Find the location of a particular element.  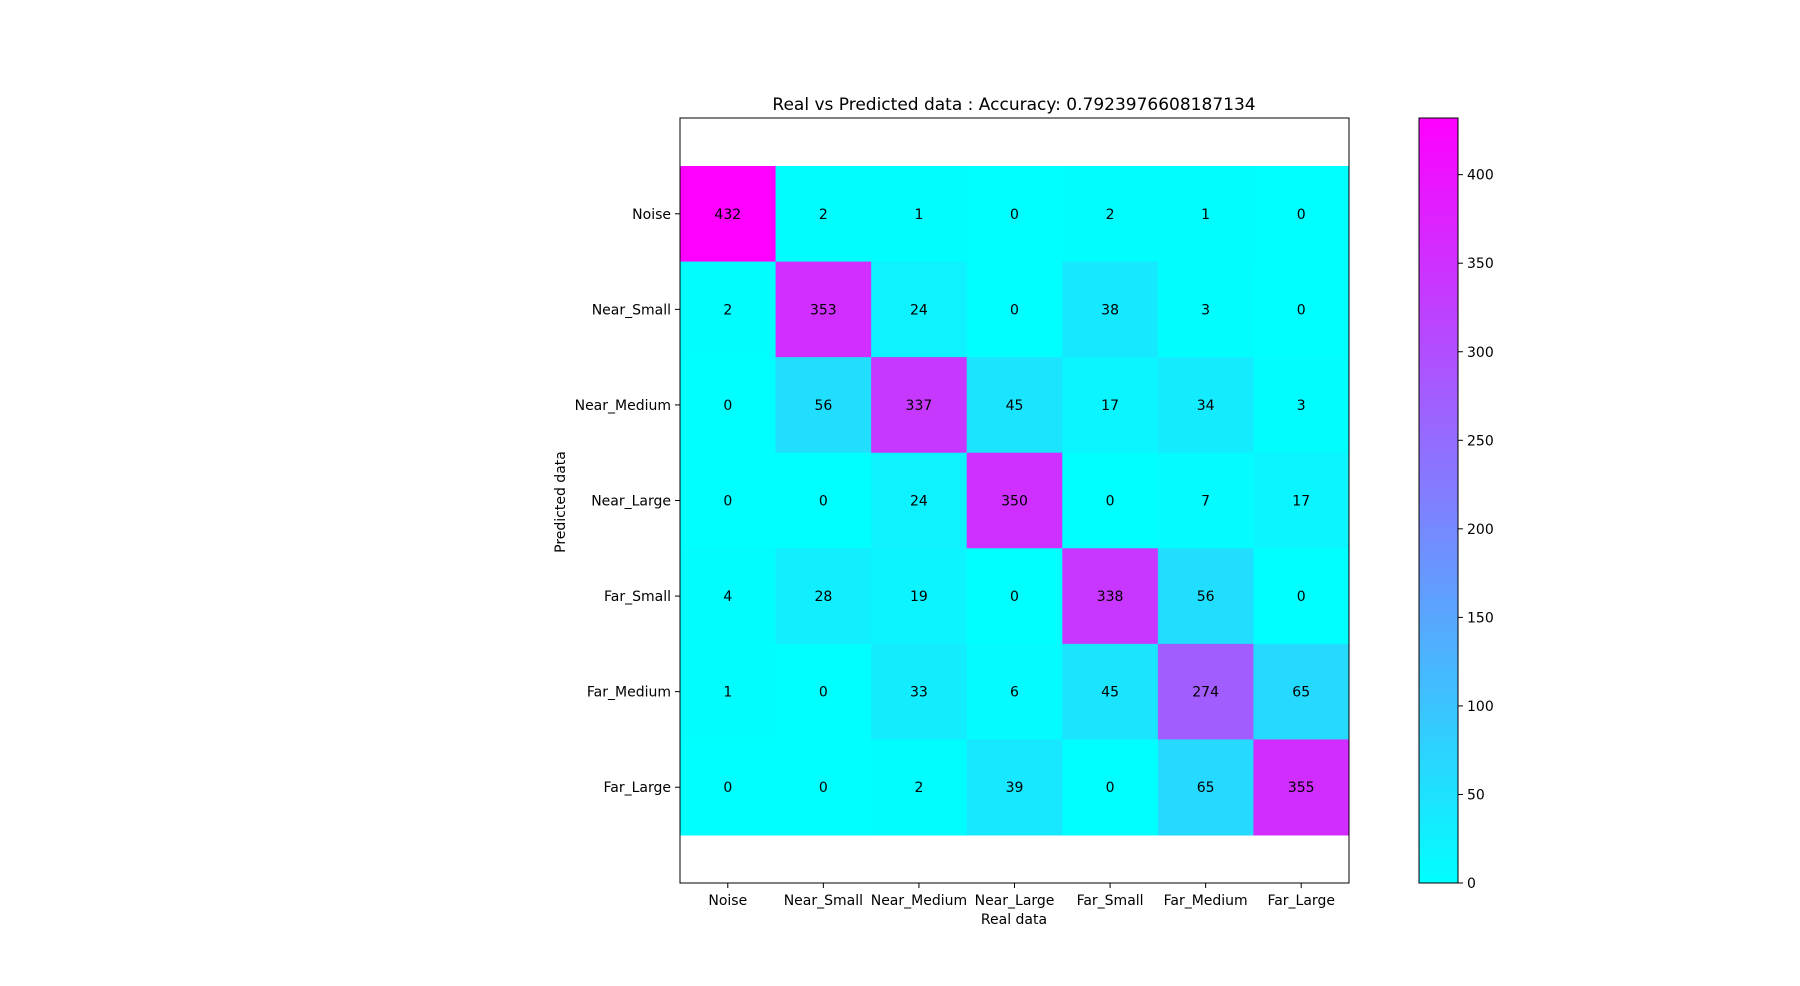

colorbar-tick-label: 0 is located at coordinates (1471, 884).